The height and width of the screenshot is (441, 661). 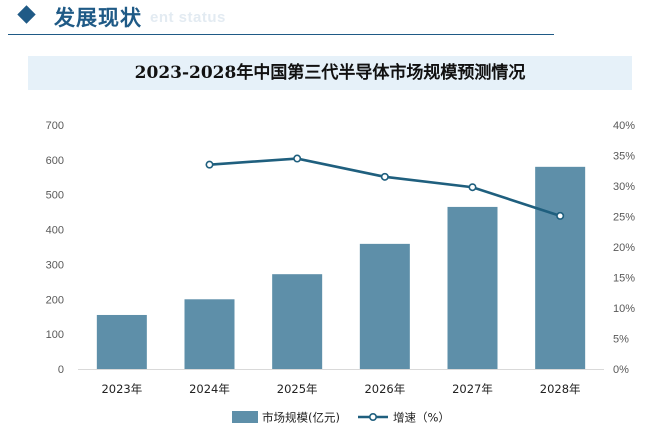 I want to click on chart-title: 2023-2028年中国第三代半导体市场规模预测情况, so click(x=330, y=73).